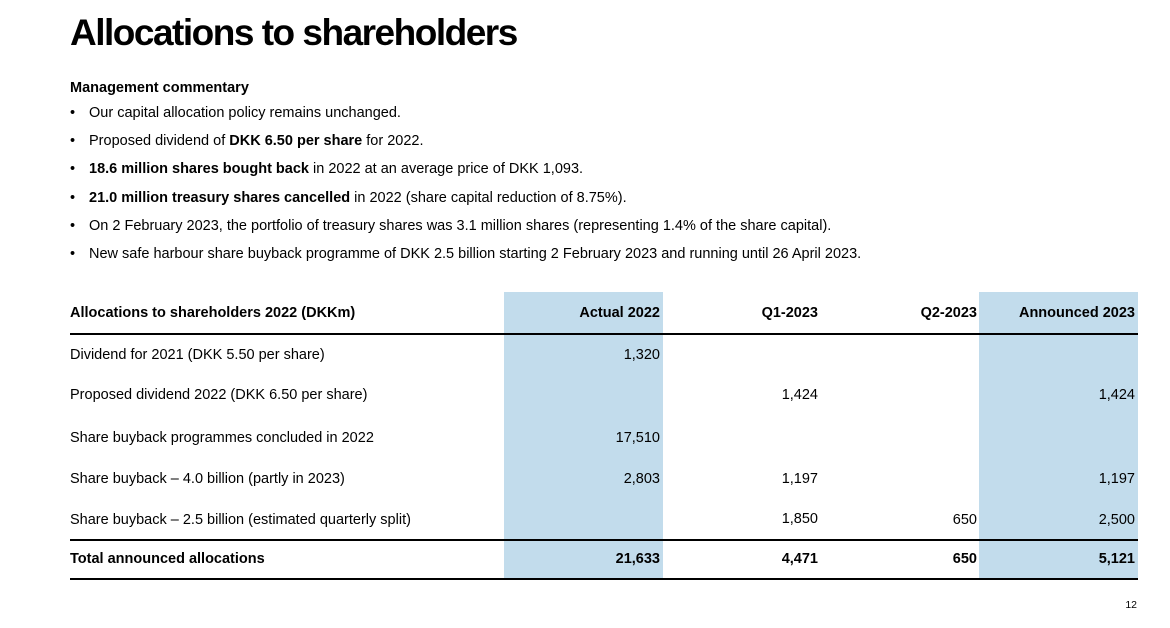  What do you see at coordinates (799, 559) in the screenshot?
I see `table-total-cell: 4,471` at bounding box center [799, 559].